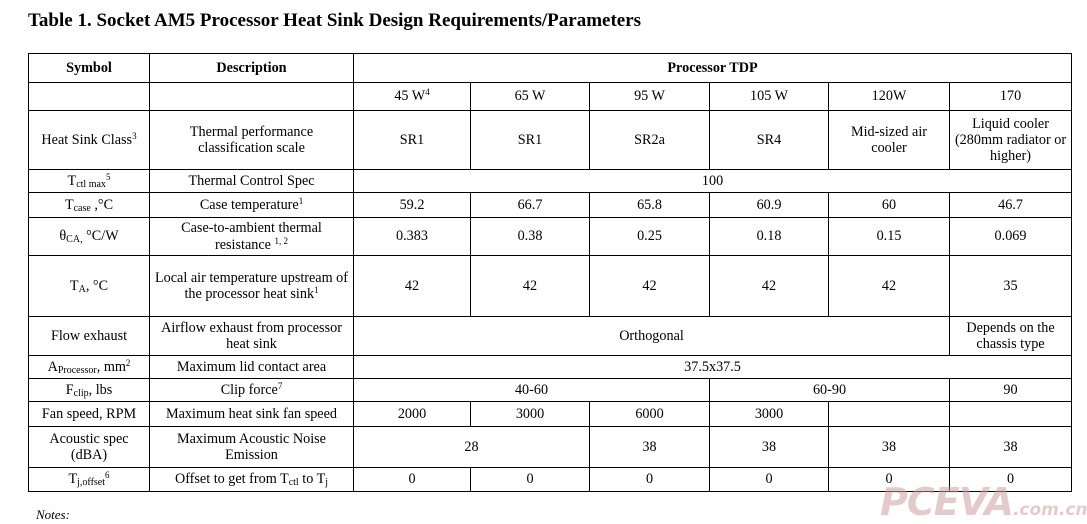 This screenshot has height=524, width=1087. I want to click on value-clip-mid: 60-90, so click(829, 390).